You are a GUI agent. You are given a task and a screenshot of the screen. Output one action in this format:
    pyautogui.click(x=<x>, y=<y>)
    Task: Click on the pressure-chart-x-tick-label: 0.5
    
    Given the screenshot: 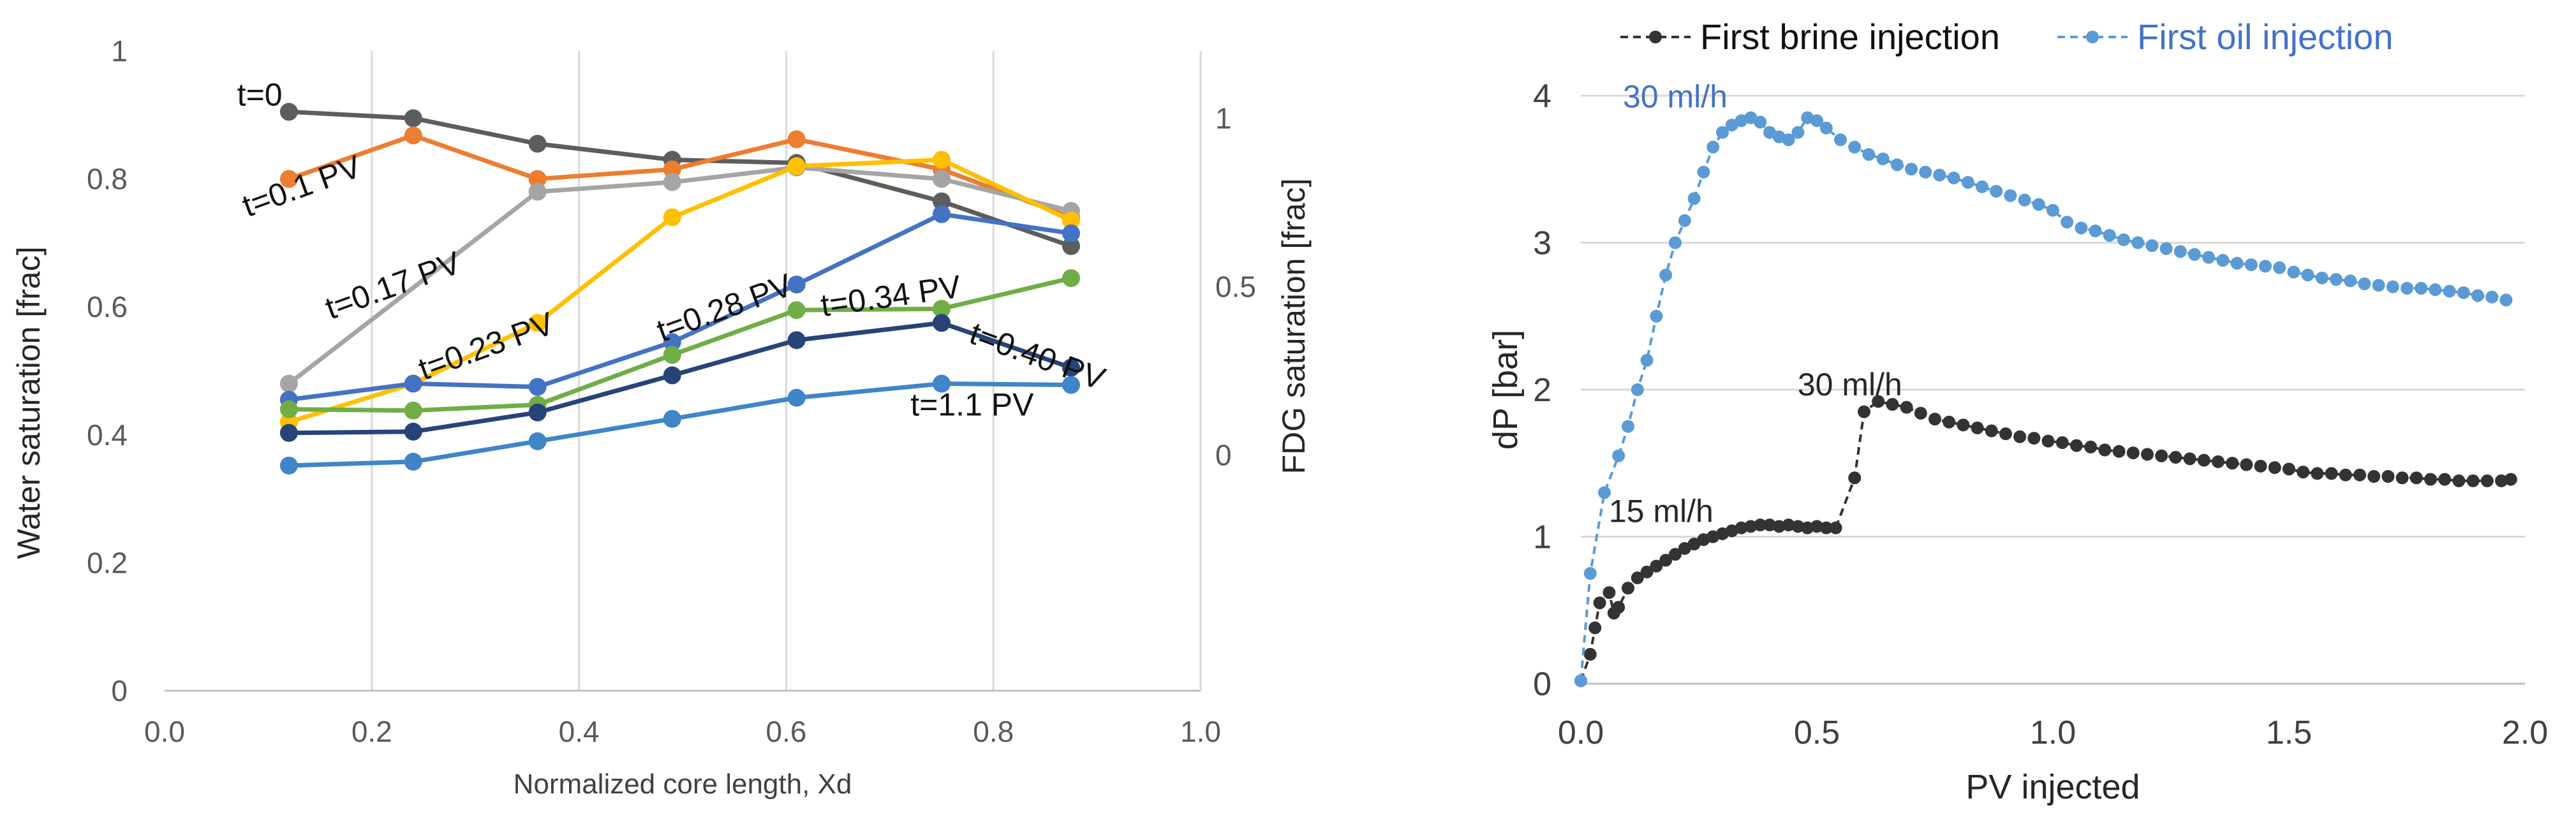 What is the action you would take?
    pyautogui.click(x=1817, y=732)
    